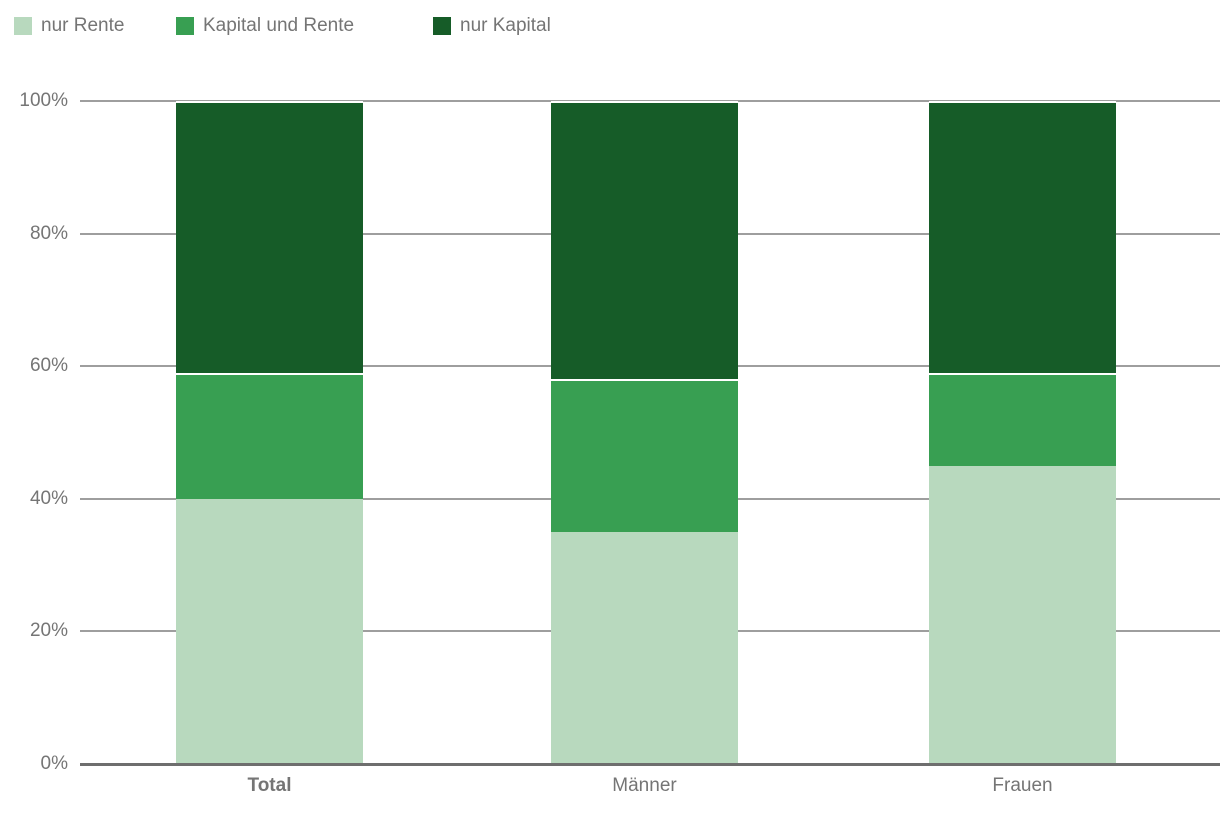 This screenshot has width=1220, height=820. I want to click on legend-label: nur Rente, so click(83, 25).